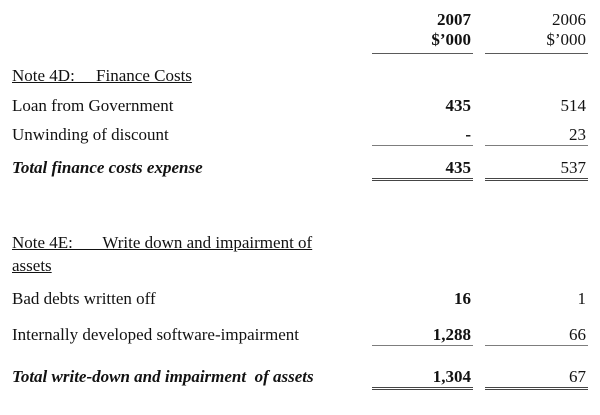 The image size is (600, 415). Describe the element at coordinates (462, 298) in the screenshot. I see `value-2007: 16` at that location.